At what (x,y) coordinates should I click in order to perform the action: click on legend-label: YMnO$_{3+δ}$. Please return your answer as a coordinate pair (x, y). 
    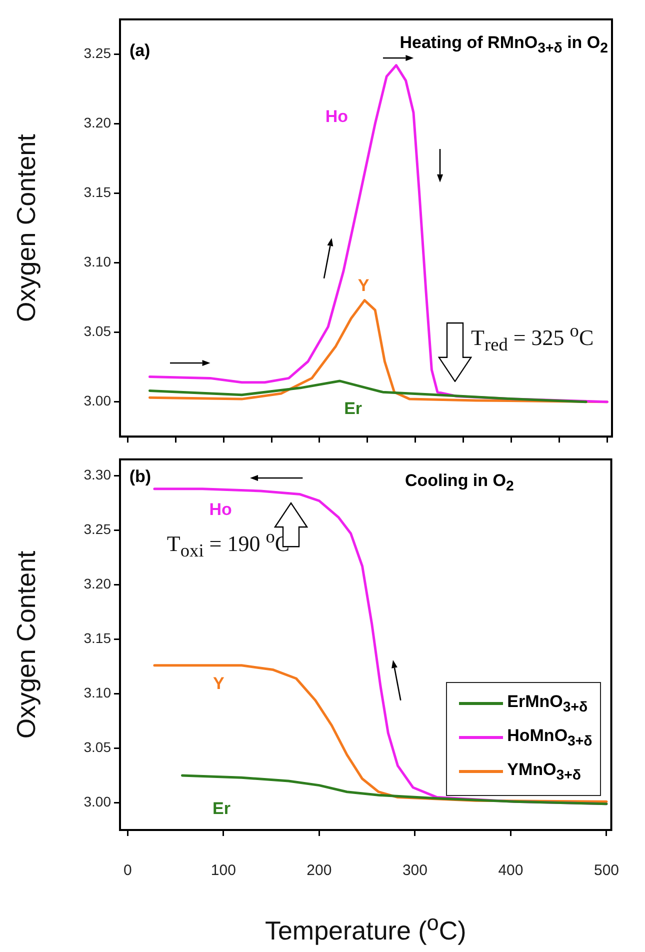
    Looking at the image, I should click on (544, 772).